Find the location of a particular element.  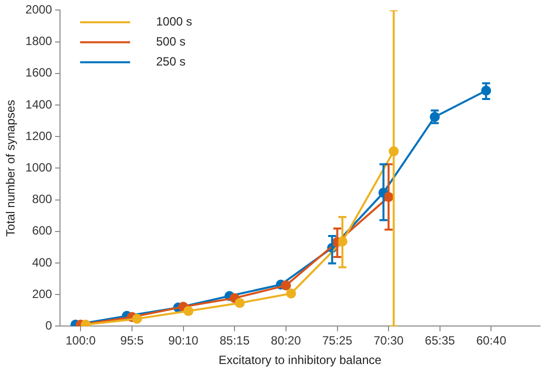

legend-label: 1000 s is located at coordinates (174, 21).